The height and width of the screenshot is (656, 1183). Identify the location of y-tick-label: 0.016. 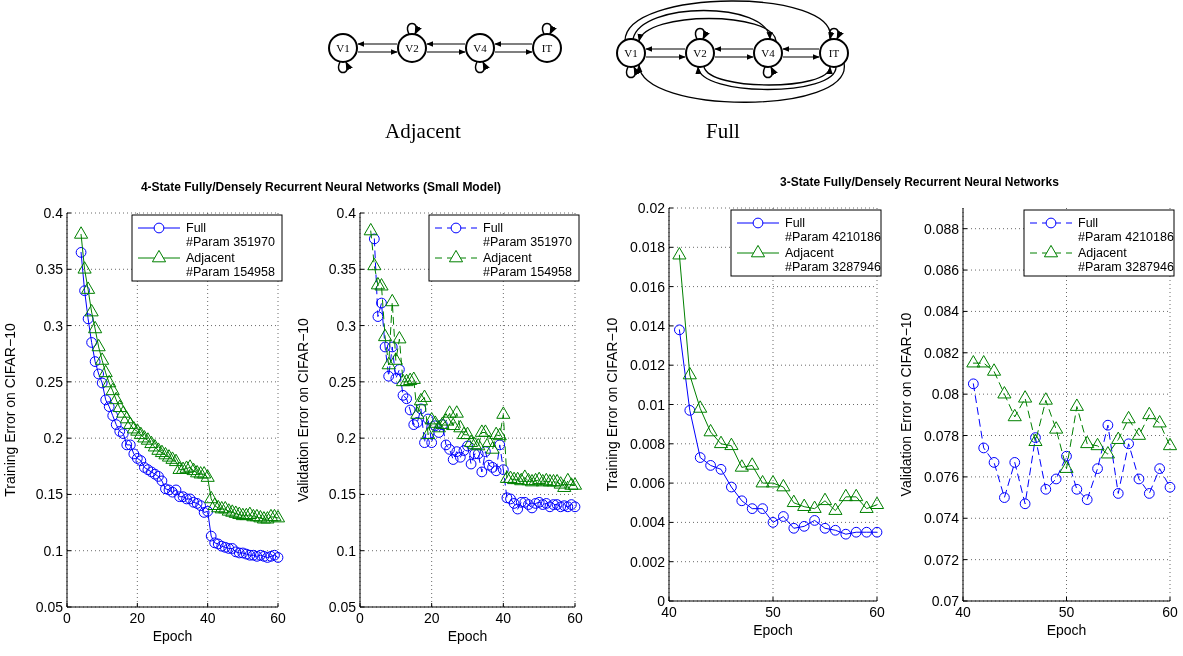
(647, 286).